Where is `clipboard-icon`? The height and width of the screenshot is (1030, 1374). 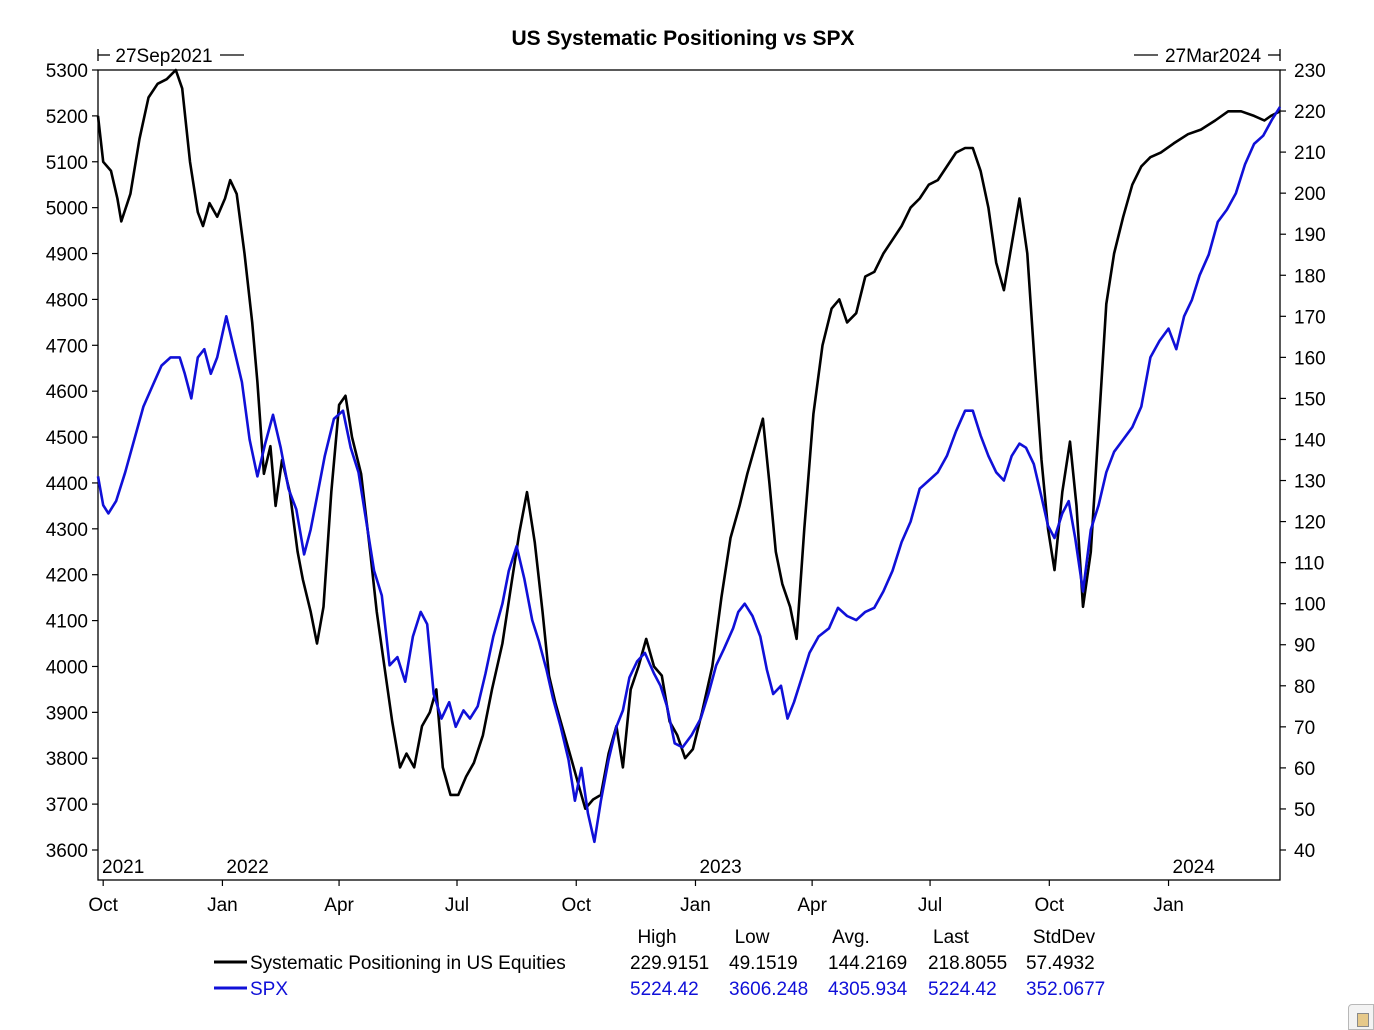
clipboard-icon is located at coordinates (1361, 1017).